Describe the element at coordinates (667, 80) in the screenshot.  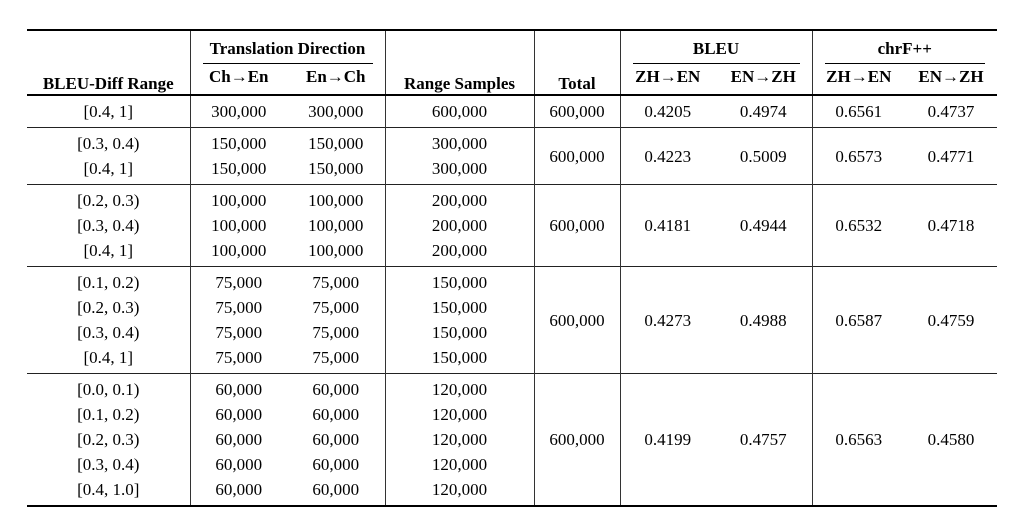
I see `header-bleu-zh-en: ZH→EN` at that location.